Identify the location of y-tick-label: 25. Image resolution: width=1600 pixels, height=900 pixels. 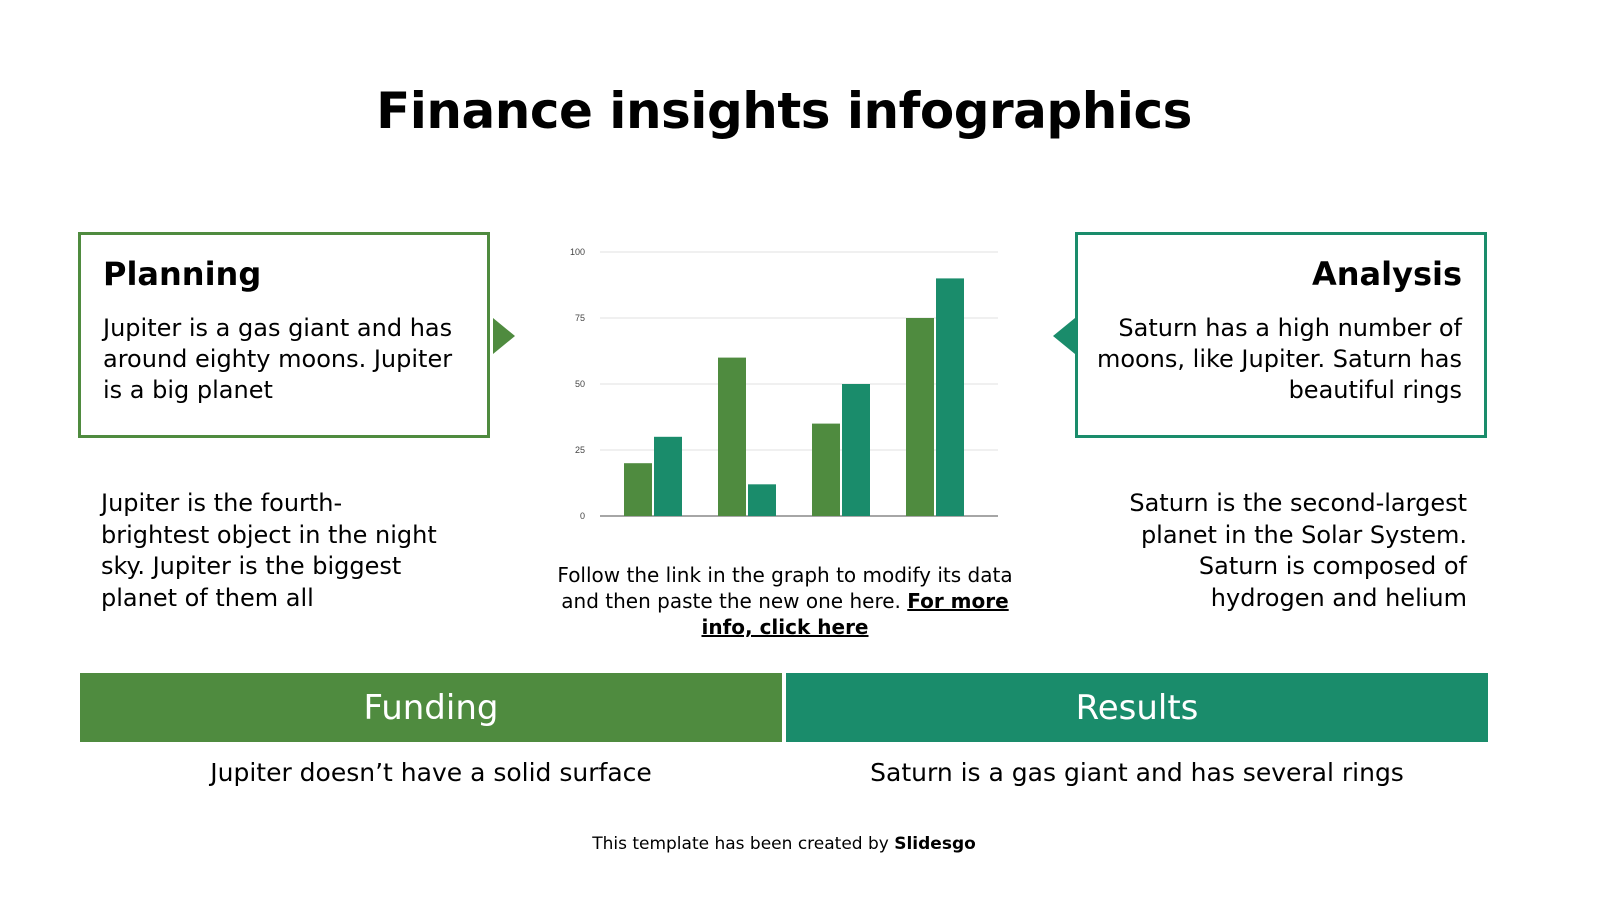
(580, 450).